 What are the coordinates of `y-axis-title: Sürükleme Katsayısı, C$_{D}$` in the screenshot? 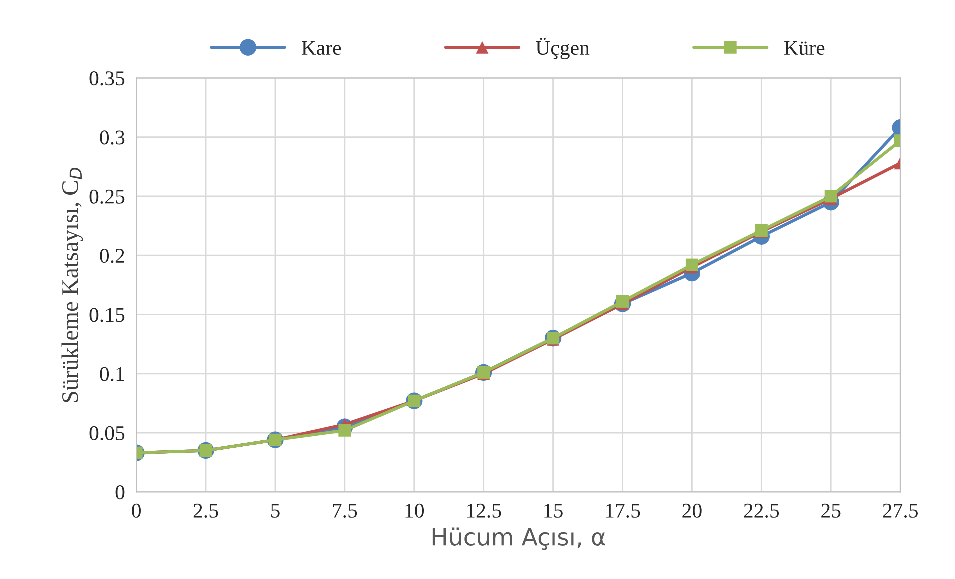 It's located at (73, 285).